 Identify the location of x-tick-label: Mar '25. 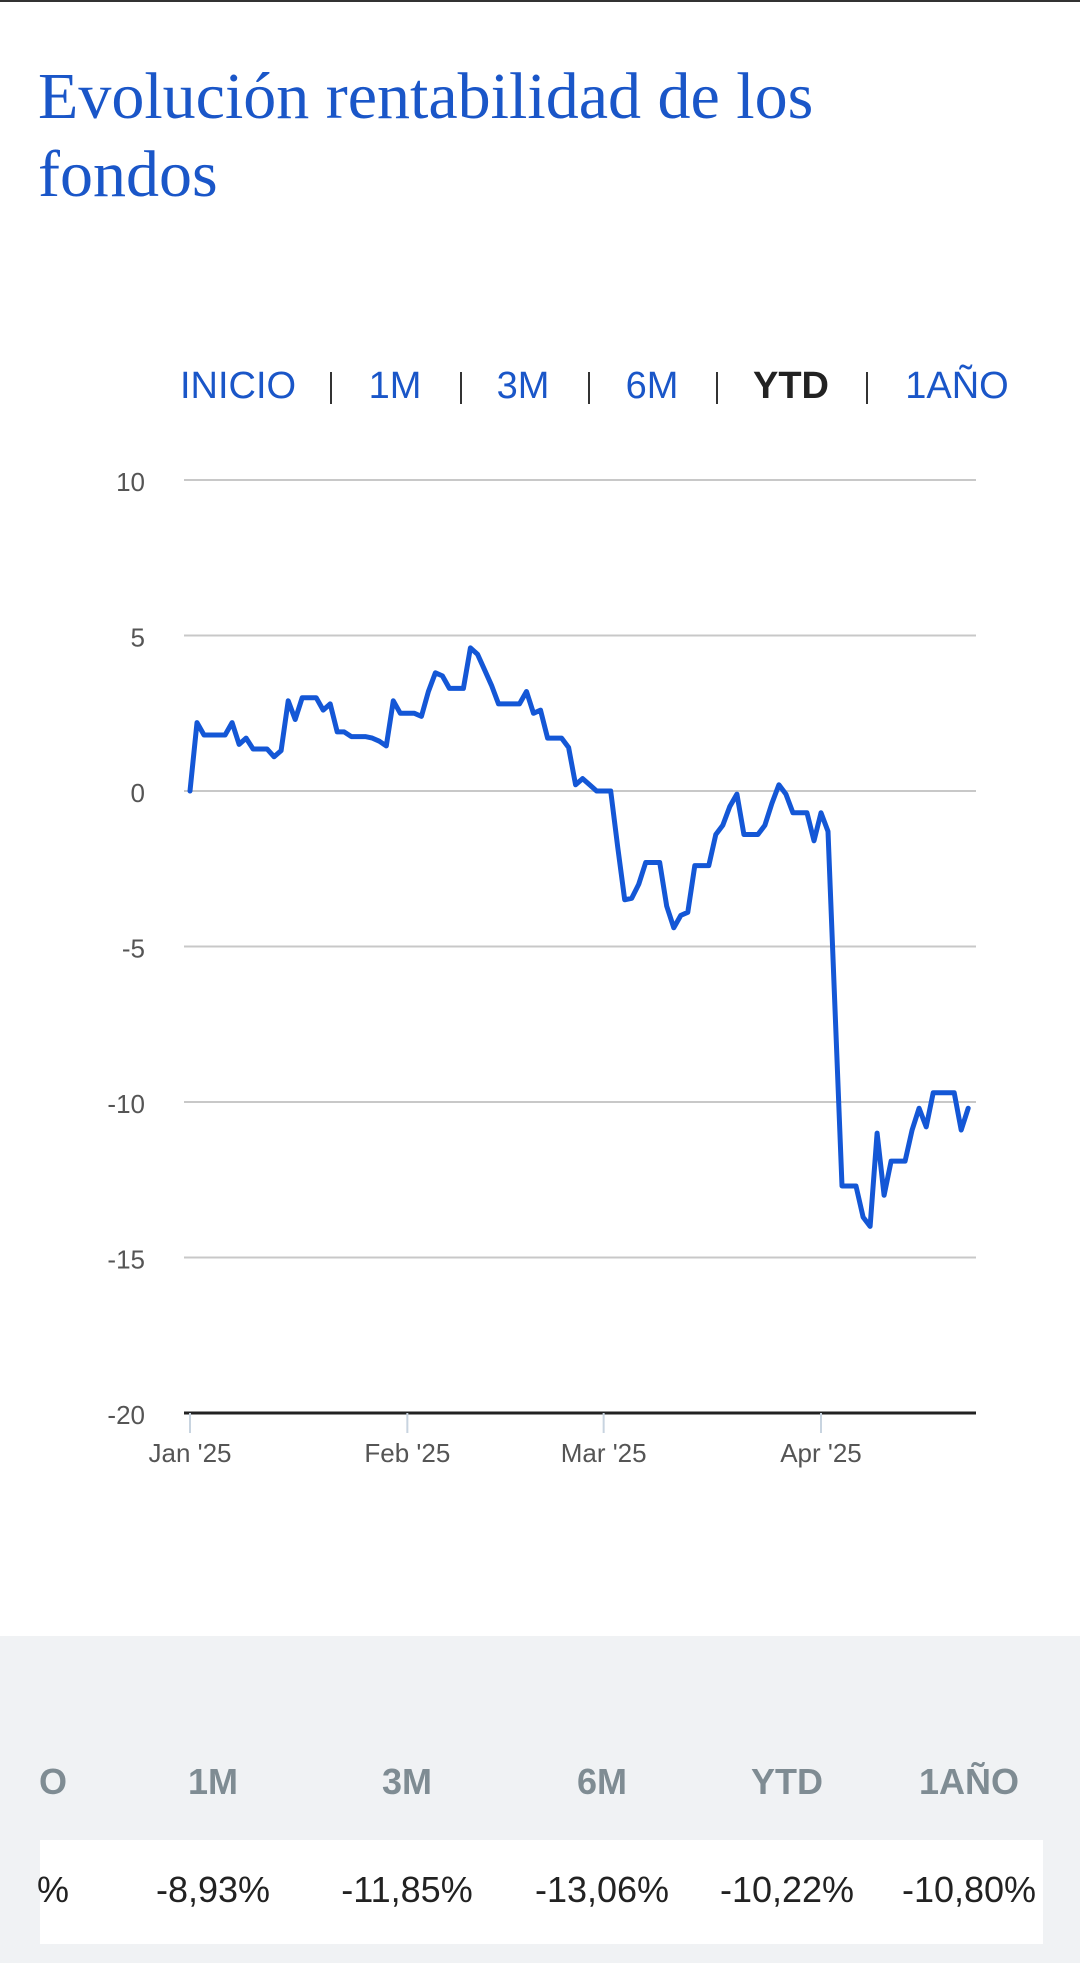
(604, 1453).